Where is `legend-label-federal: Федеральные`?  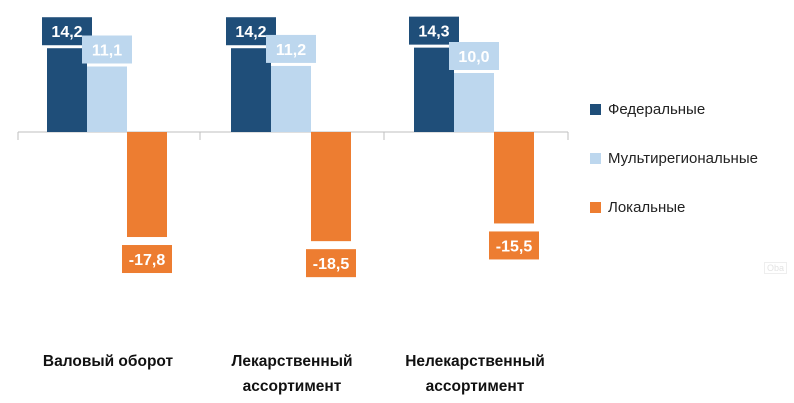
legend-label-federal: Федеральные is located at coordinates (657, 109).